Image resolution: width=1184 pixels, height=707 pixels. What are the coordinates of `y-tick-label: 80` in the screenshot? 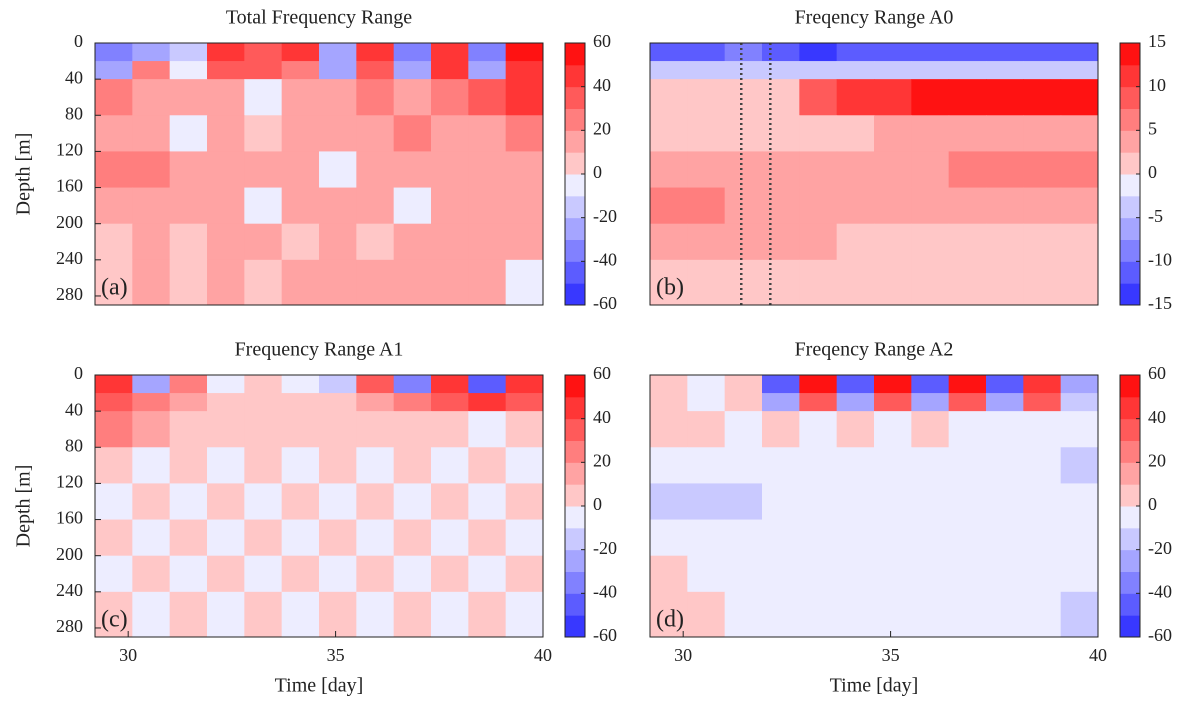 It's located at (74, 445).